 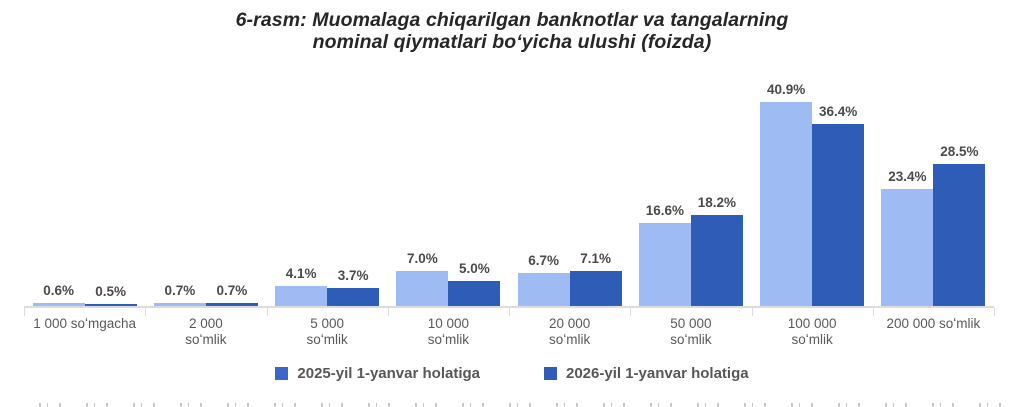 I want to click on legend-label-2025: 2025-yil 1-yanvar holatiga, so click(x=388, y=373).